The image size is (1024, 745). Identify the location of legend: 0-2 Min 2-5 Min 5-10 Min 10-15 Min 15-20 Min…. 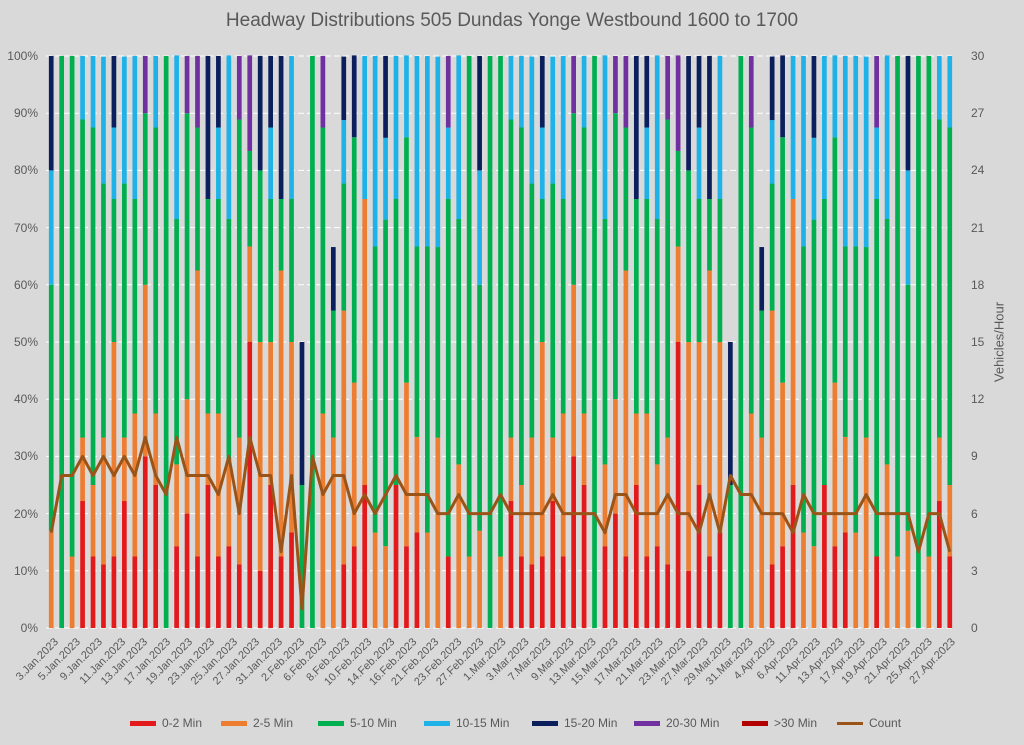
(512, 725).